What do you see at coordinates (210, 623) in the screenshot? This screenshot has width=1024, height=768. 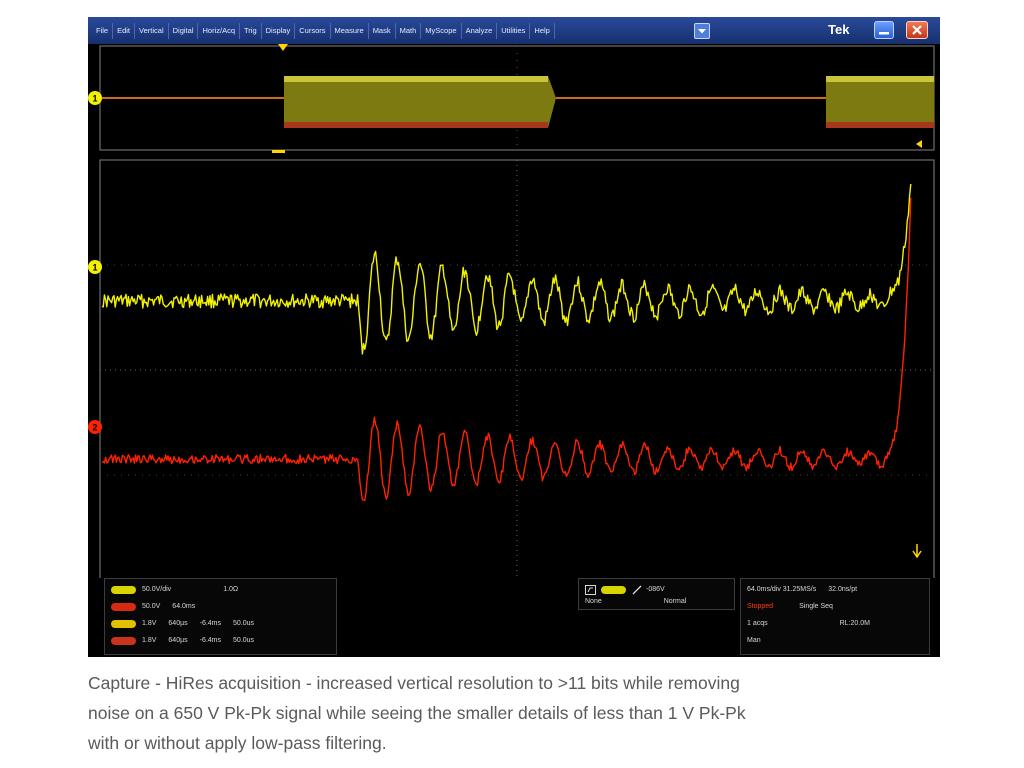 I see `ref1-offset: -6.4ms` at bounding box center [210, 623].